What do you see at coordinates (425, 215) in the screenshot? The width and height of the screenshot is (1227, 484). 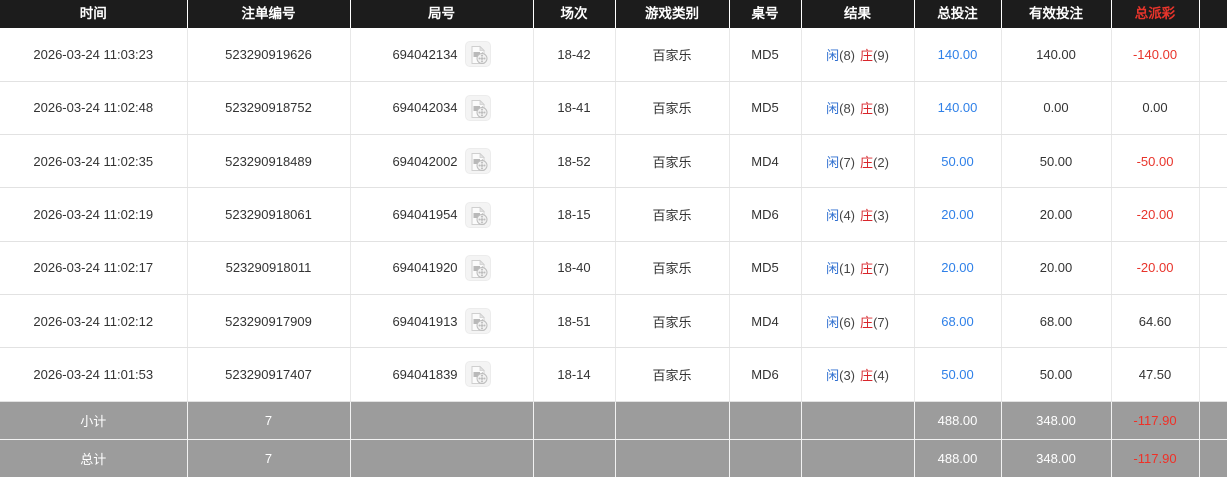 I see `round-no-text: 694041954` at bounding box center [425, 215].